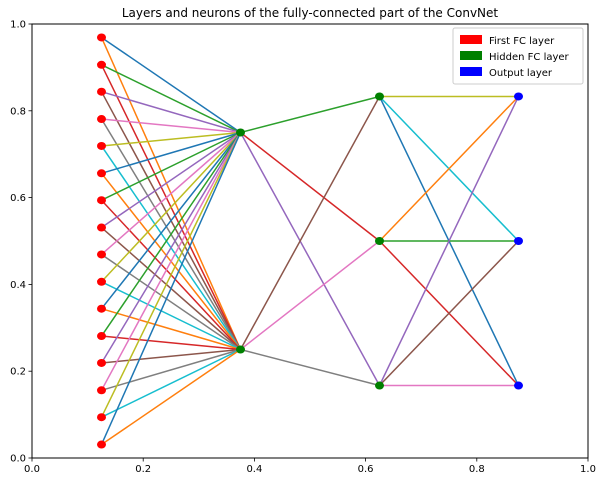 This screenshot has width=603, height=482. What do you see at coordinates (521, 73) in the screenshot?
I see `legend-label: Output layer` at bounding box center [521, 73].